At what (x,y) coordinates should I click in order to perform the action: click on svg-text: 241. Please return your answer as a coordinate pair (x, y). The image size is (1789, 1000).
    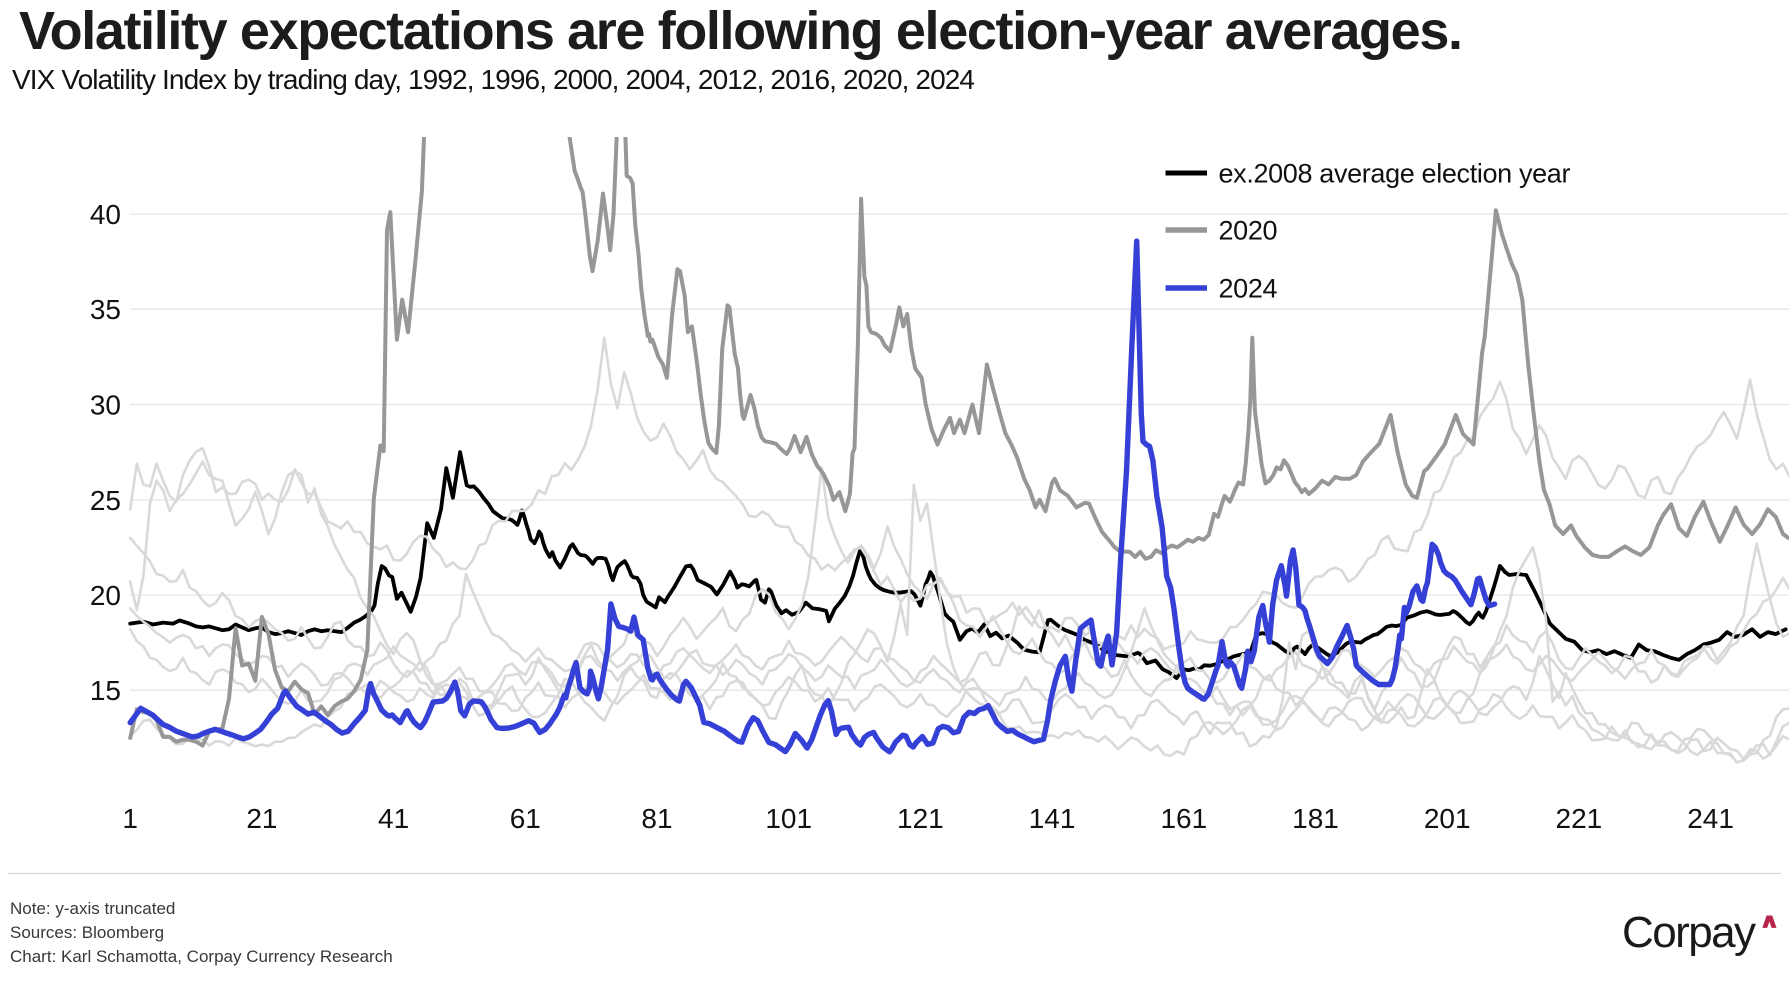
    Looking at the image, I should click on (1710, 818).